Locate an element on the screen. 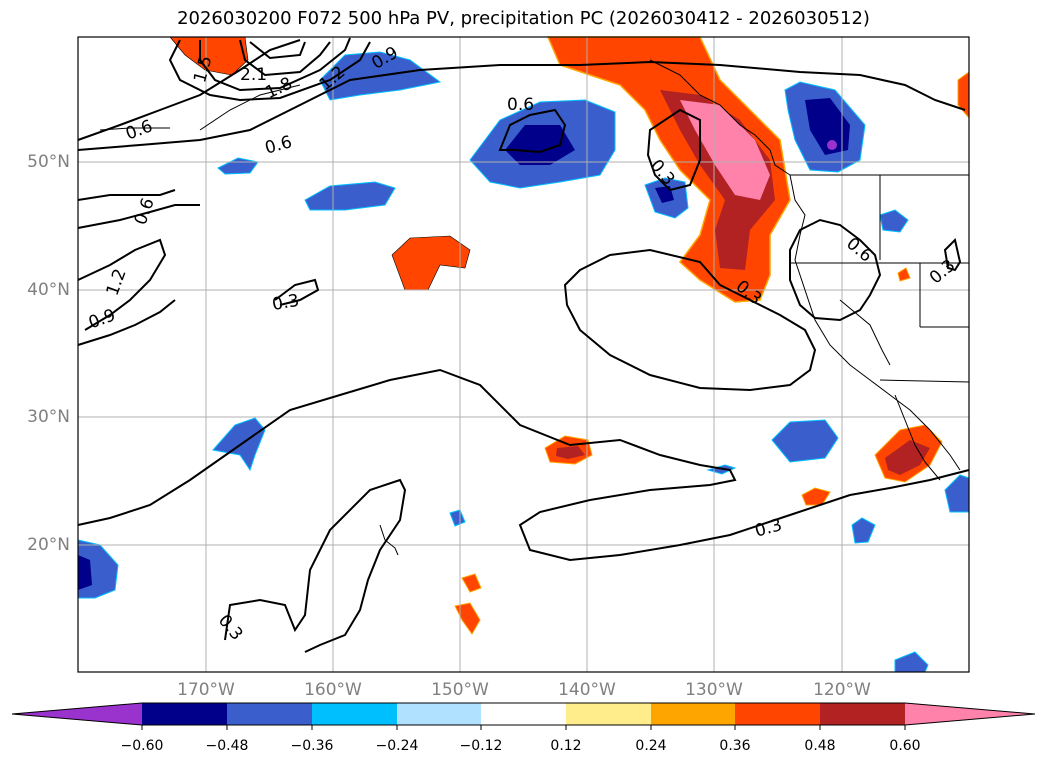 The width and height of the screenshot is (1047, 765). lon-label-130w: 130°W is located at coordinates (714, 690).